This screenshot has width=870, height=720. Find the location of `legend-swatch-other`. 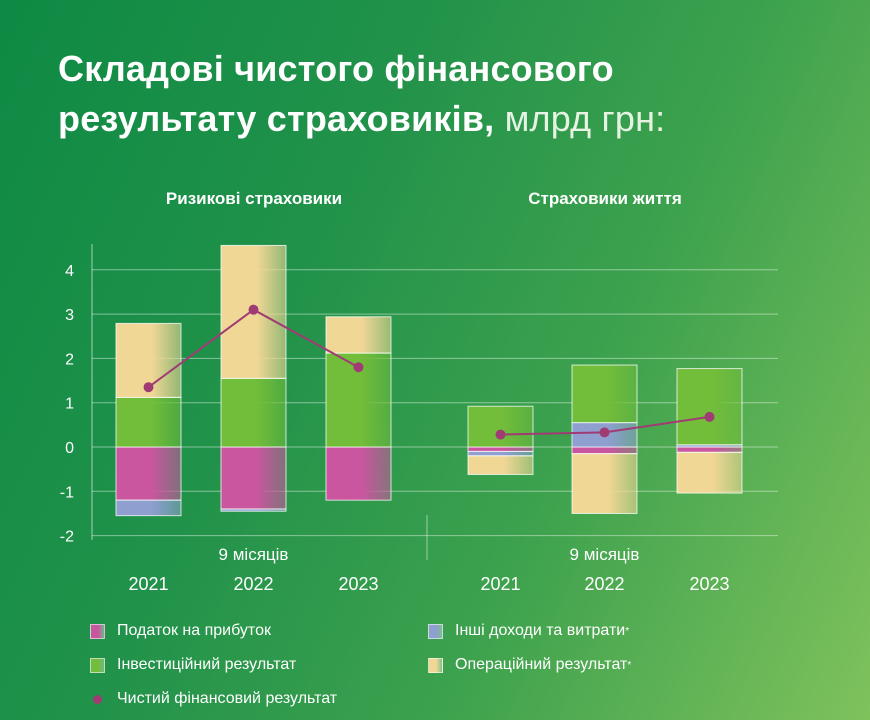

legend-swatch-other is located at coordinates (435, 631).